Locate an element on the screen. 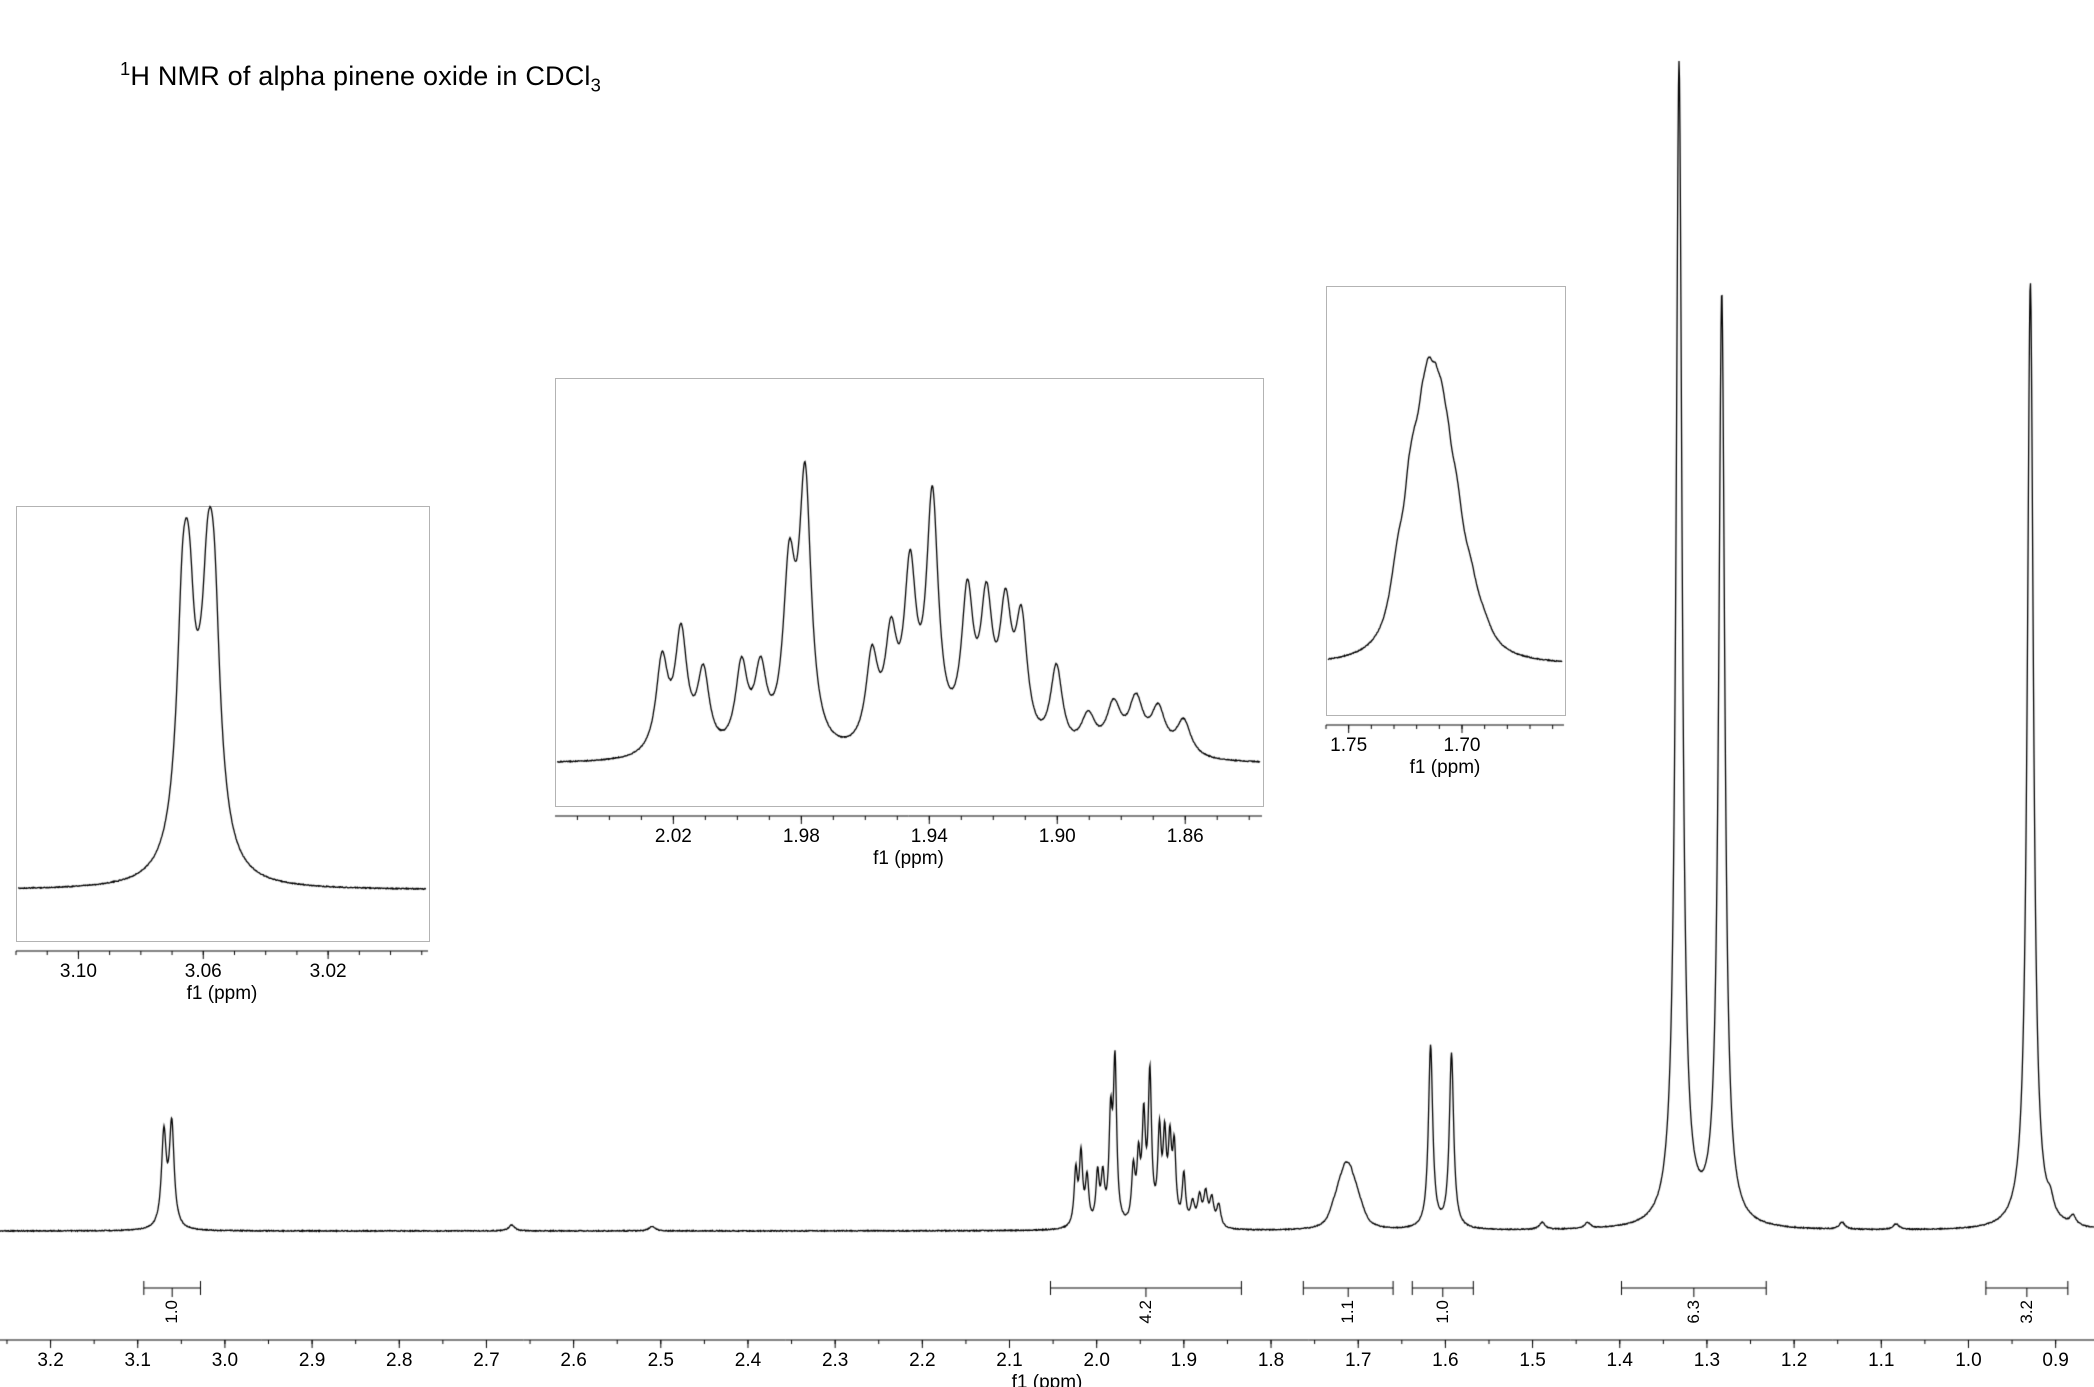 Image resolution: width=2094 pixels, height=1387 pixels. title-text: H NMR of alpha pinene oxide in CDCl is located at coordinates (360, 76).